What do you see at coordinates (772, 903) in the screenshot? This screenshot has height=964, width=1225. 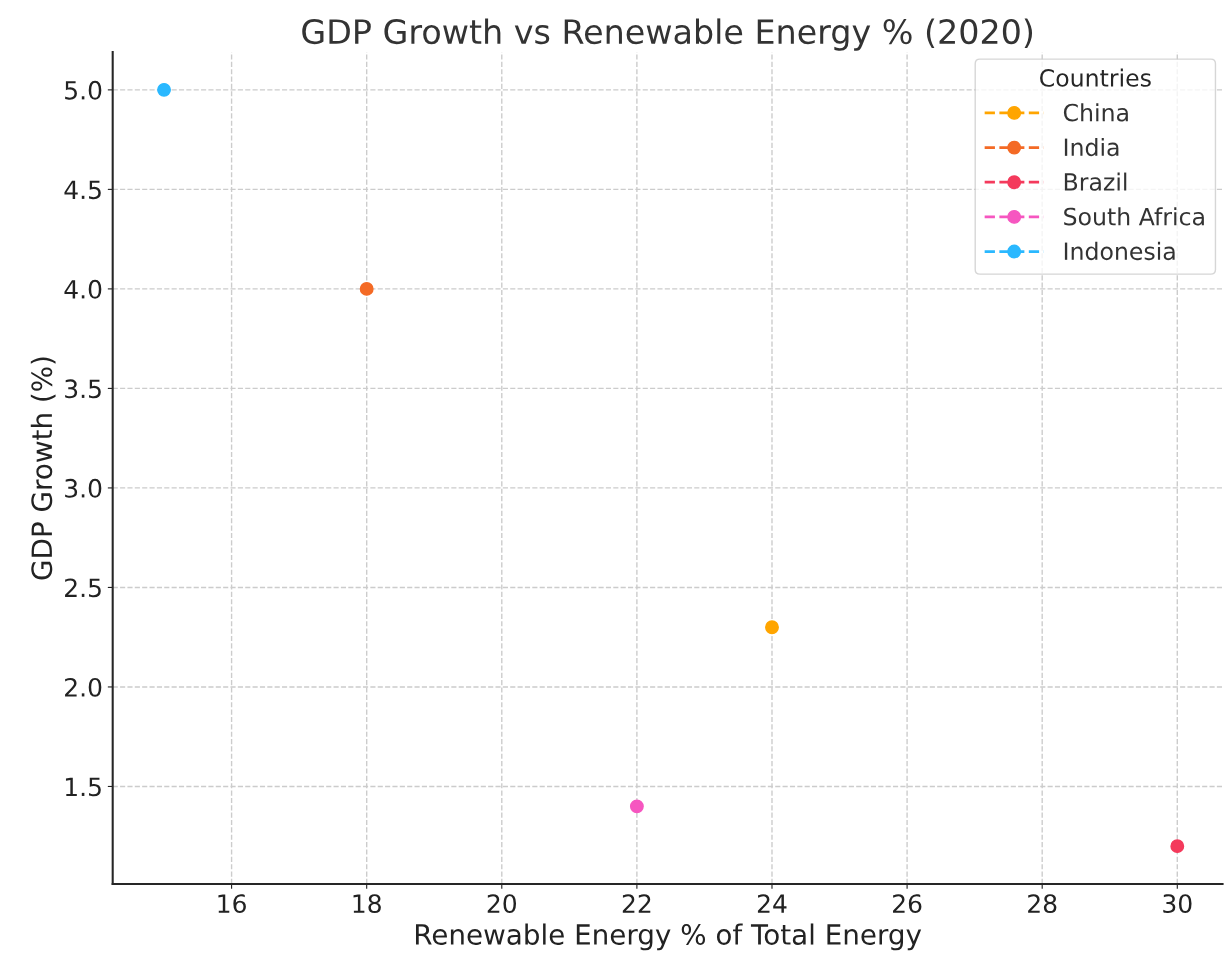 I see `x-tick-label: 24` at bounding box center [772, 903].